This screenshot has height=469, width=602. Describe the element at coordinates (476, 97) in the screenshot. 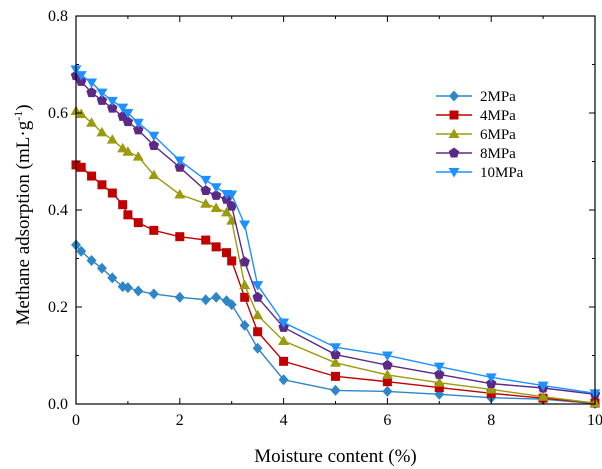

I see `legend-item-2MPa: 2MPa` at that location.